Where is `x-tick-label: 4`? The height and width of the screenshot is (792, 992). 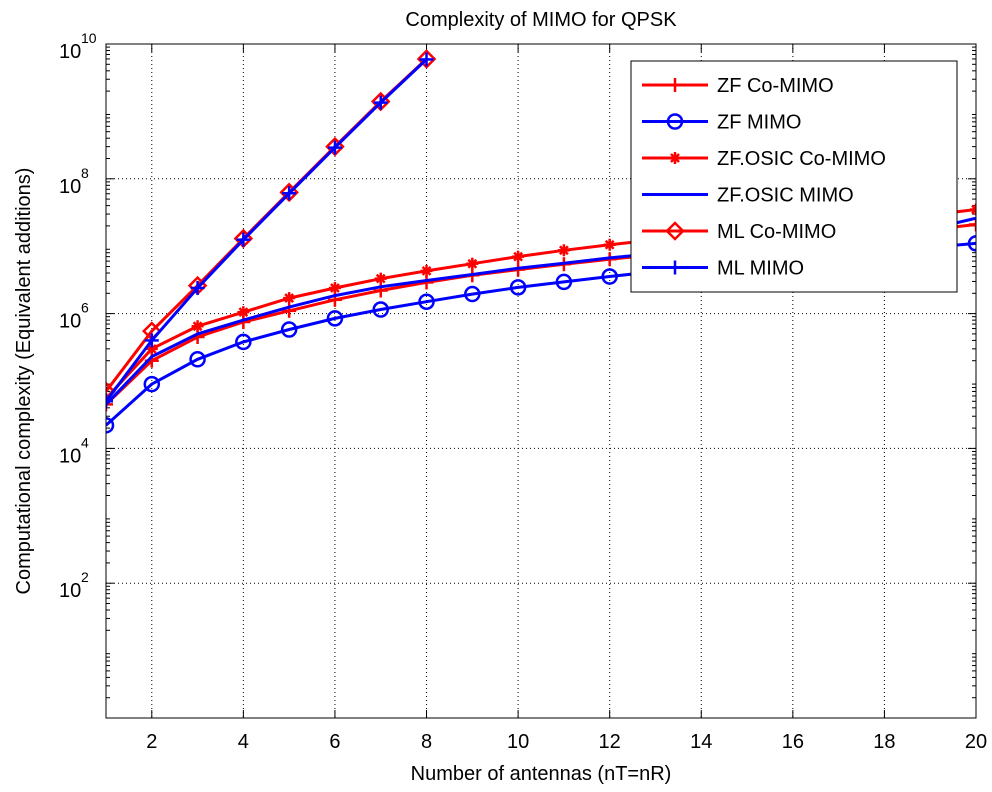
x-tick-label: 4 is located at coordinates (243, 742).